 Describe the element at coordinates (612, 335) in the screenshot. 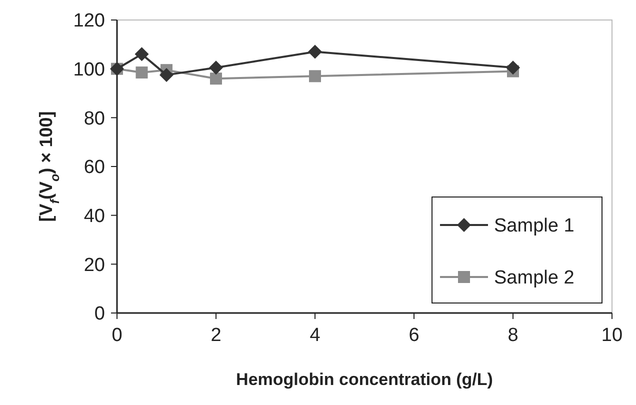

I see `x-tick-label: 10` at that location.